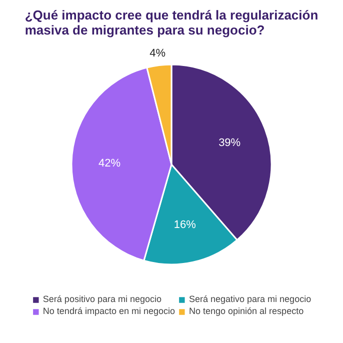 Image resolution: width=343 pixels, height=343 pixels. Describe the element at coordinates (185, 225) in the screenshot. I see `data-label: 16%` at that location.